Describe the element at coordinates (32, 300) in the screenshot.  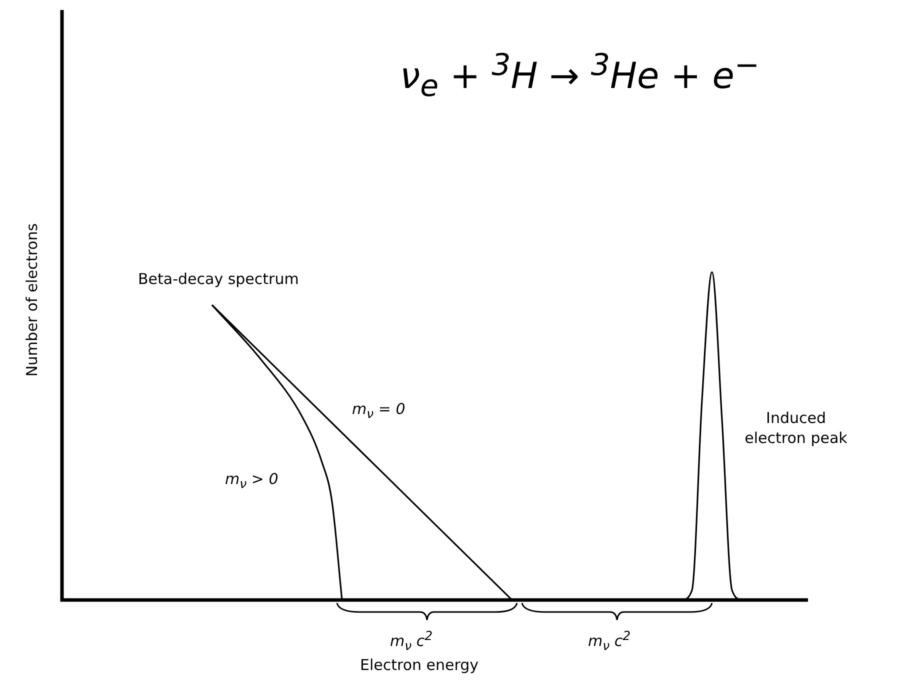
I see `y-axis-title: Number of electrons` at that location.